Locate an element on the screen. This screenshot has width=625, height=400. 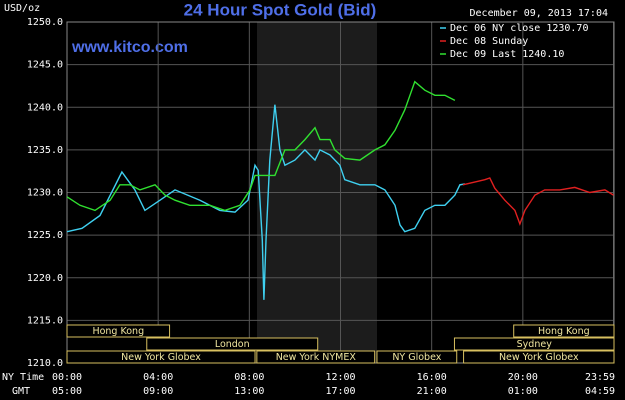
y-tick-label: 1250.0 is located at coordinates (45, 22).